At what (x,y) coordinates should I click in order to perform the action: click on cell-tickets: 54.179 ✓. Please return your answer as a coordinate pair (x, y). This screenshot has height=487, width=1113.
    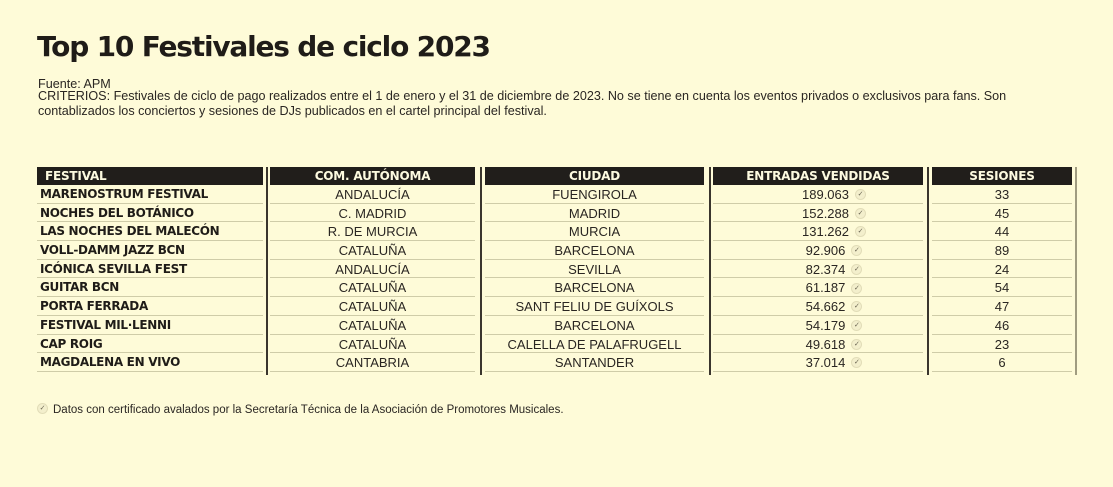
    Looking at the image, I should click on (818, 325).